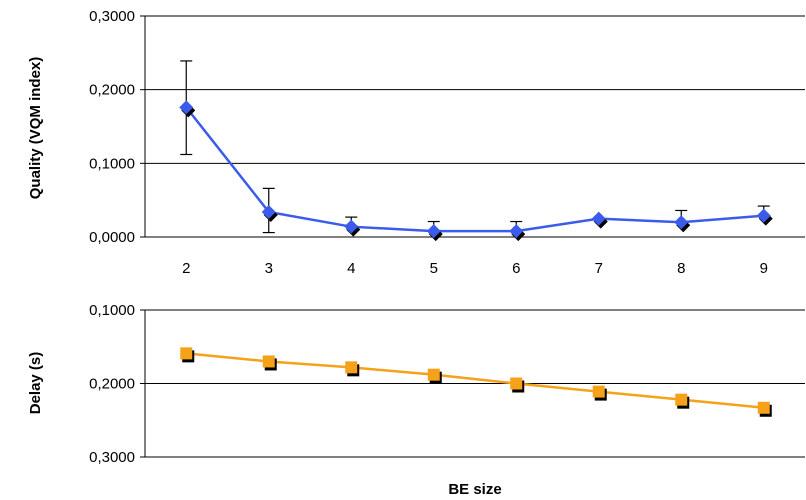 This screenshot has width=806, height=500. What do you see at coordinates (599, 268) in the screenshot?
I see `x-tick-label-7: 7` at bounding box center [599, 268].